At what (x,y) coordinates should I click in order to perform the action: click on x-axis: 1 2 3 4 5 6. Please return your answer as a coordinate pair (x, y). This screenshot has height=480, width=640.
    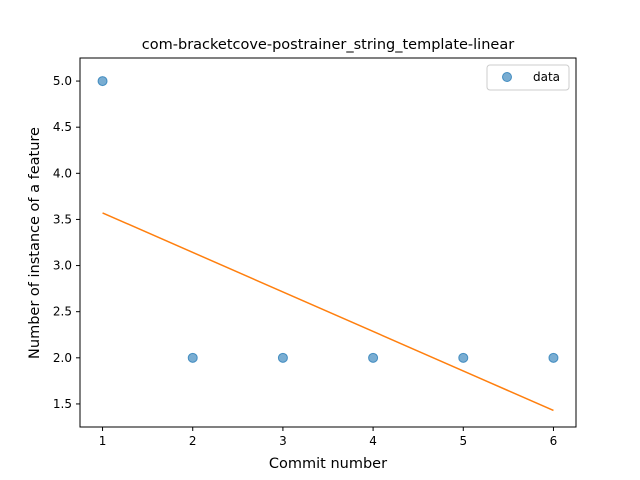
    Looking at the image, I should click on (328, 437).